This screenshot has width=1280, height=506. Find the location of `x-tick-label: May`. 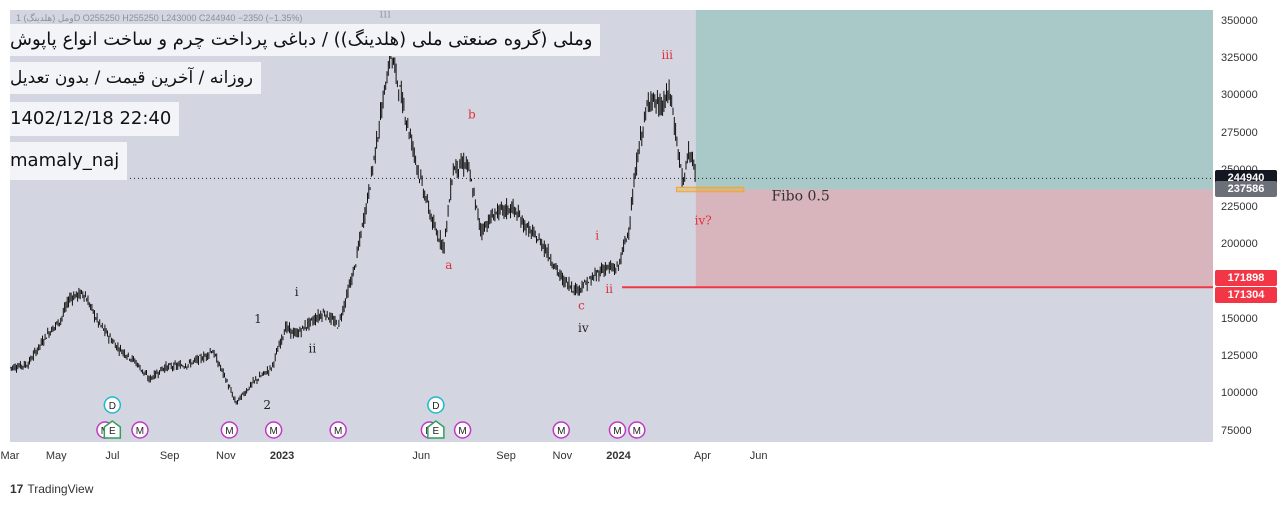

x-tick-label: May is located at coordinates (56, 456).